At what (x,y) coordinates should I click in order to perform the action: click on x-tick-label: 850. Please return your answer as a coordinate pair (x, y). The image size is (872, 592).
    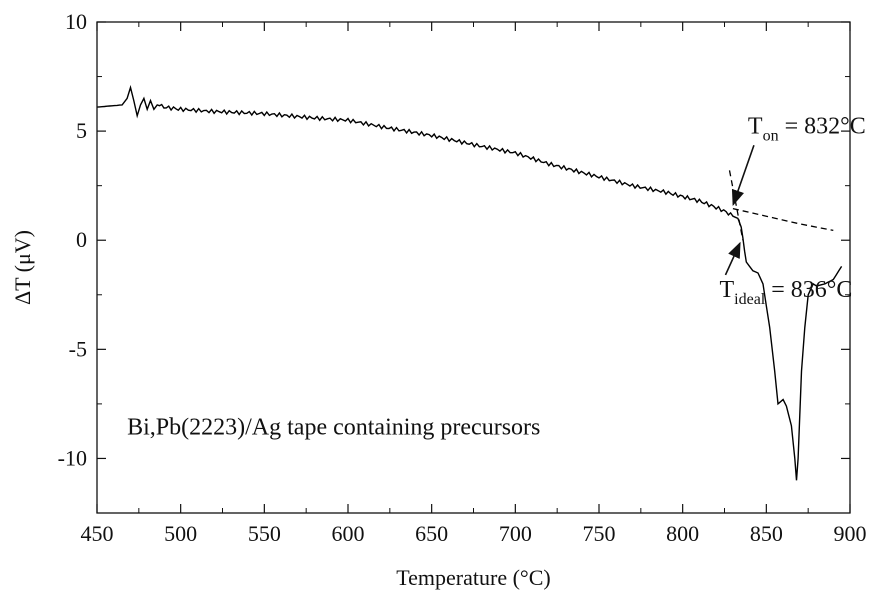
    Looking at the image, I should click on (766, 533).